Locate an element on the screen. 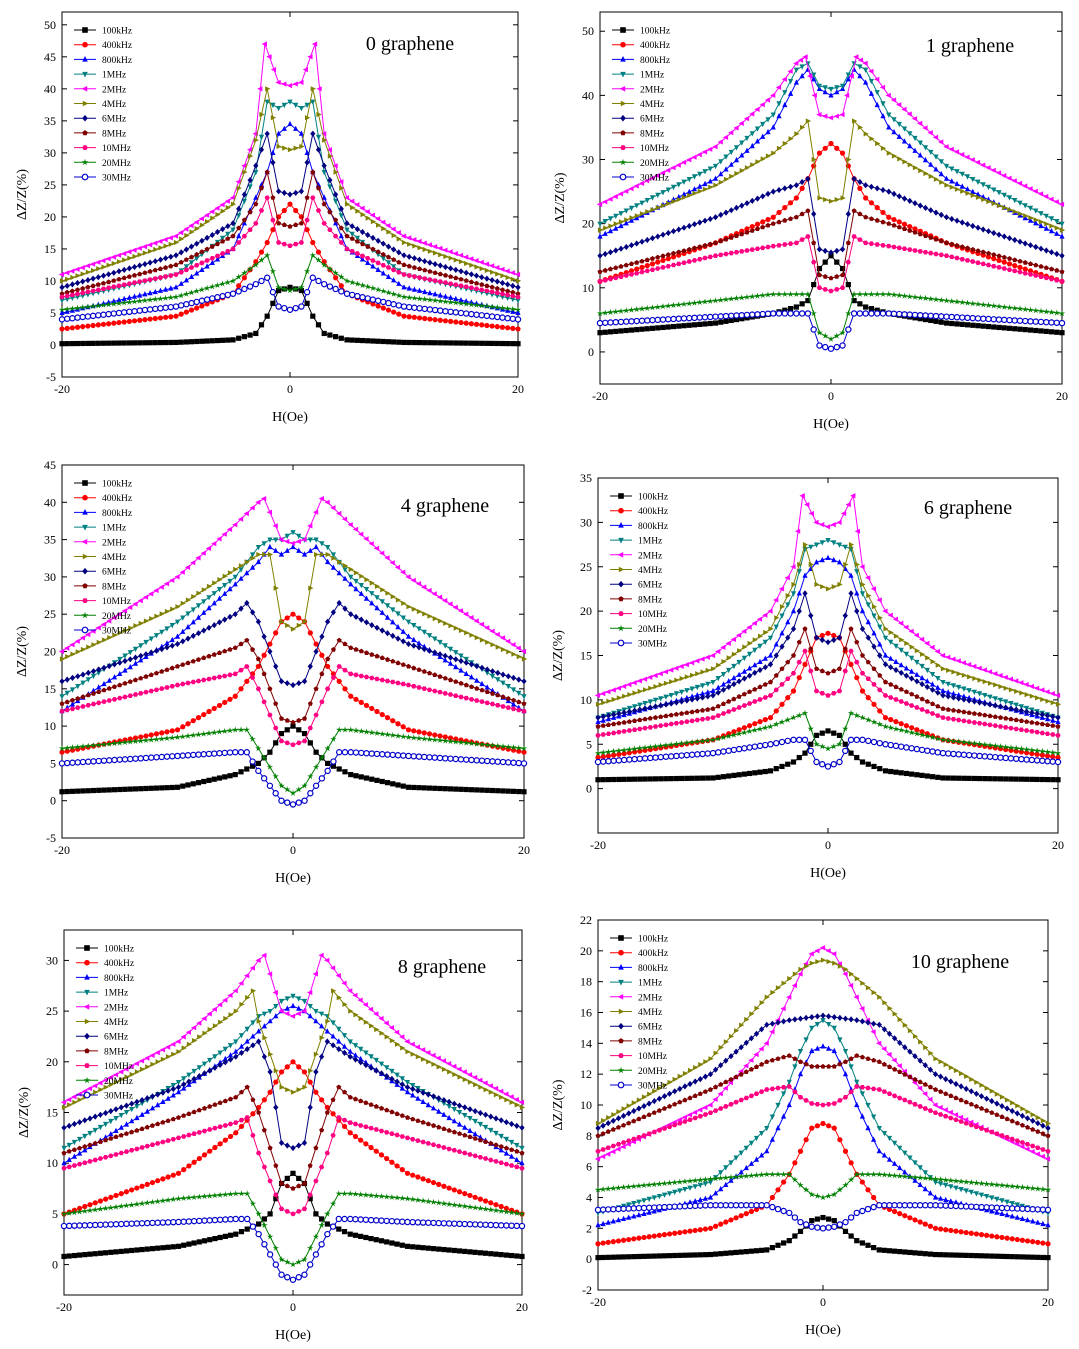 Image resolution: width=1079 pixels, height=1349 pixels. series-10MHz is located at coordinates (293, 705).